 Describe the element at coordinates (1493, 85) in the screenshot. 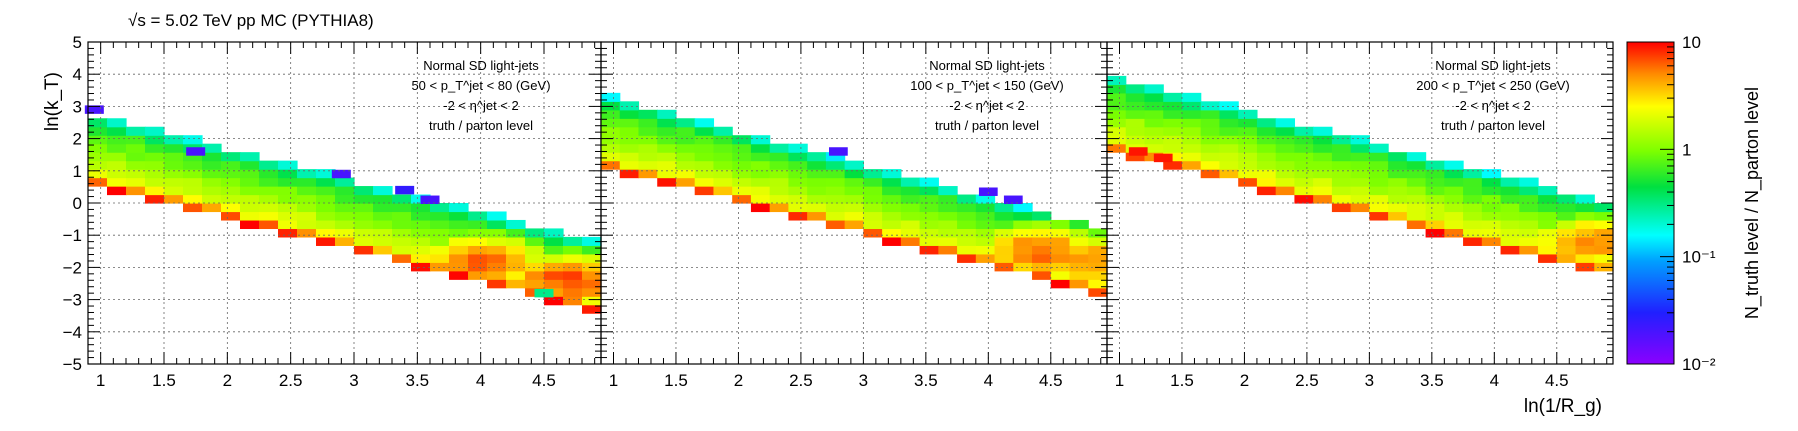

I see `panel-annotation: 200 < p_T^jet < 250 (GeV)` at that location.